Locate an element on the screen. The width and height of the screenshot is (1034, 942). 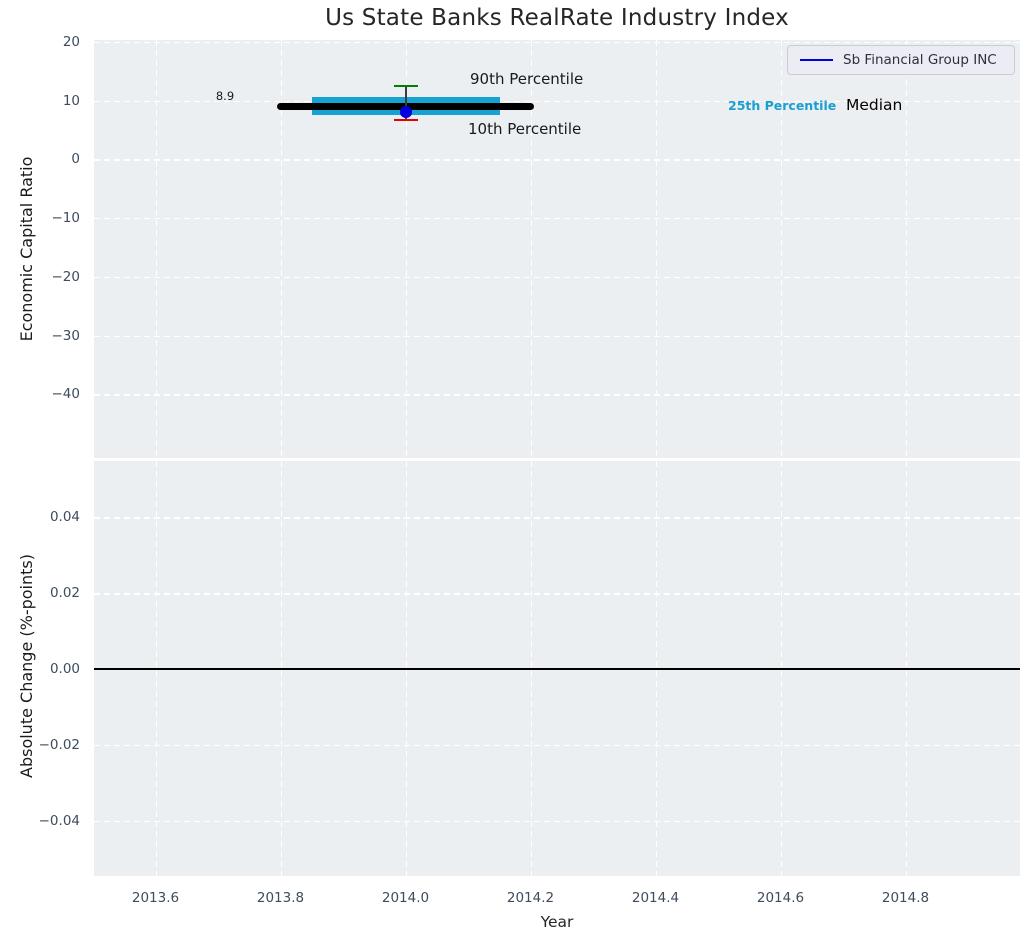
ytick-label: 0.02 is located at coordinates (64, 593).